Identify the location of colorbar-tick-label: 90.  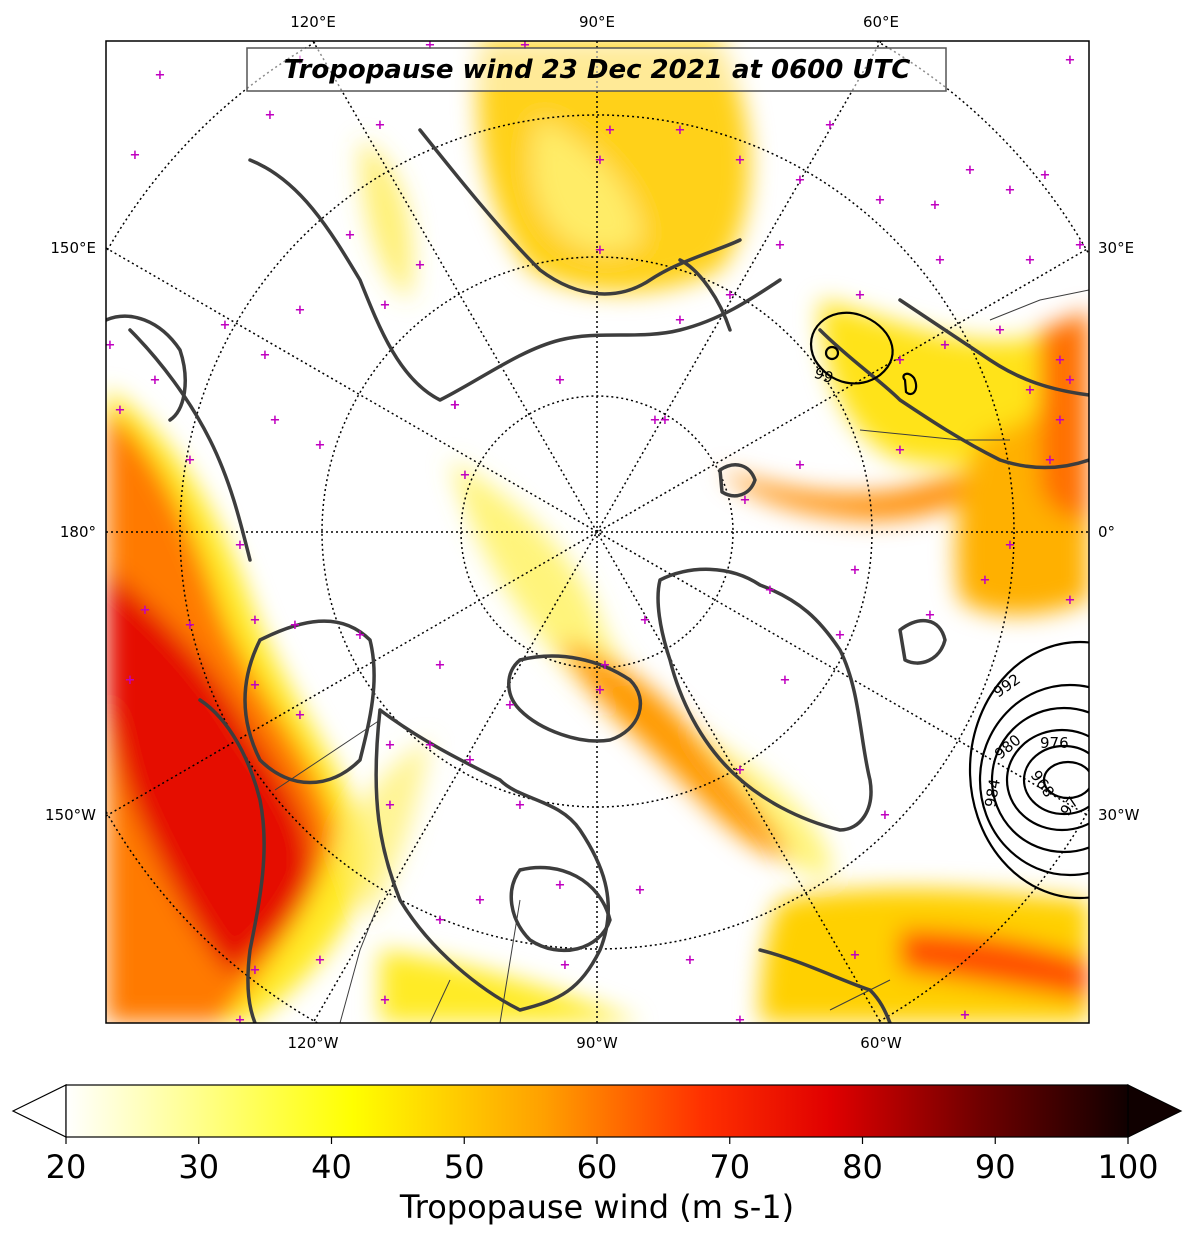
(995, 1167).